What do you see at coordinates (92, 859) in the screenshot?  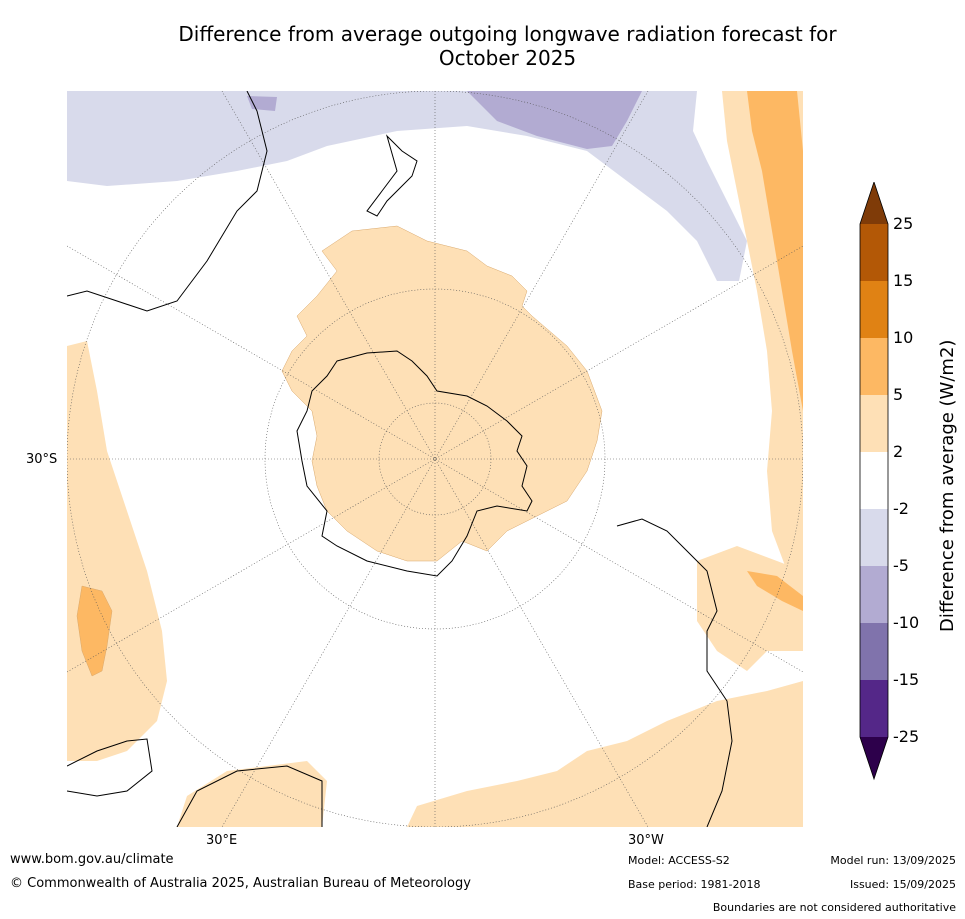 I see `footer-url: www.bom.gov.au/climate` at bounding box center [92, 859].